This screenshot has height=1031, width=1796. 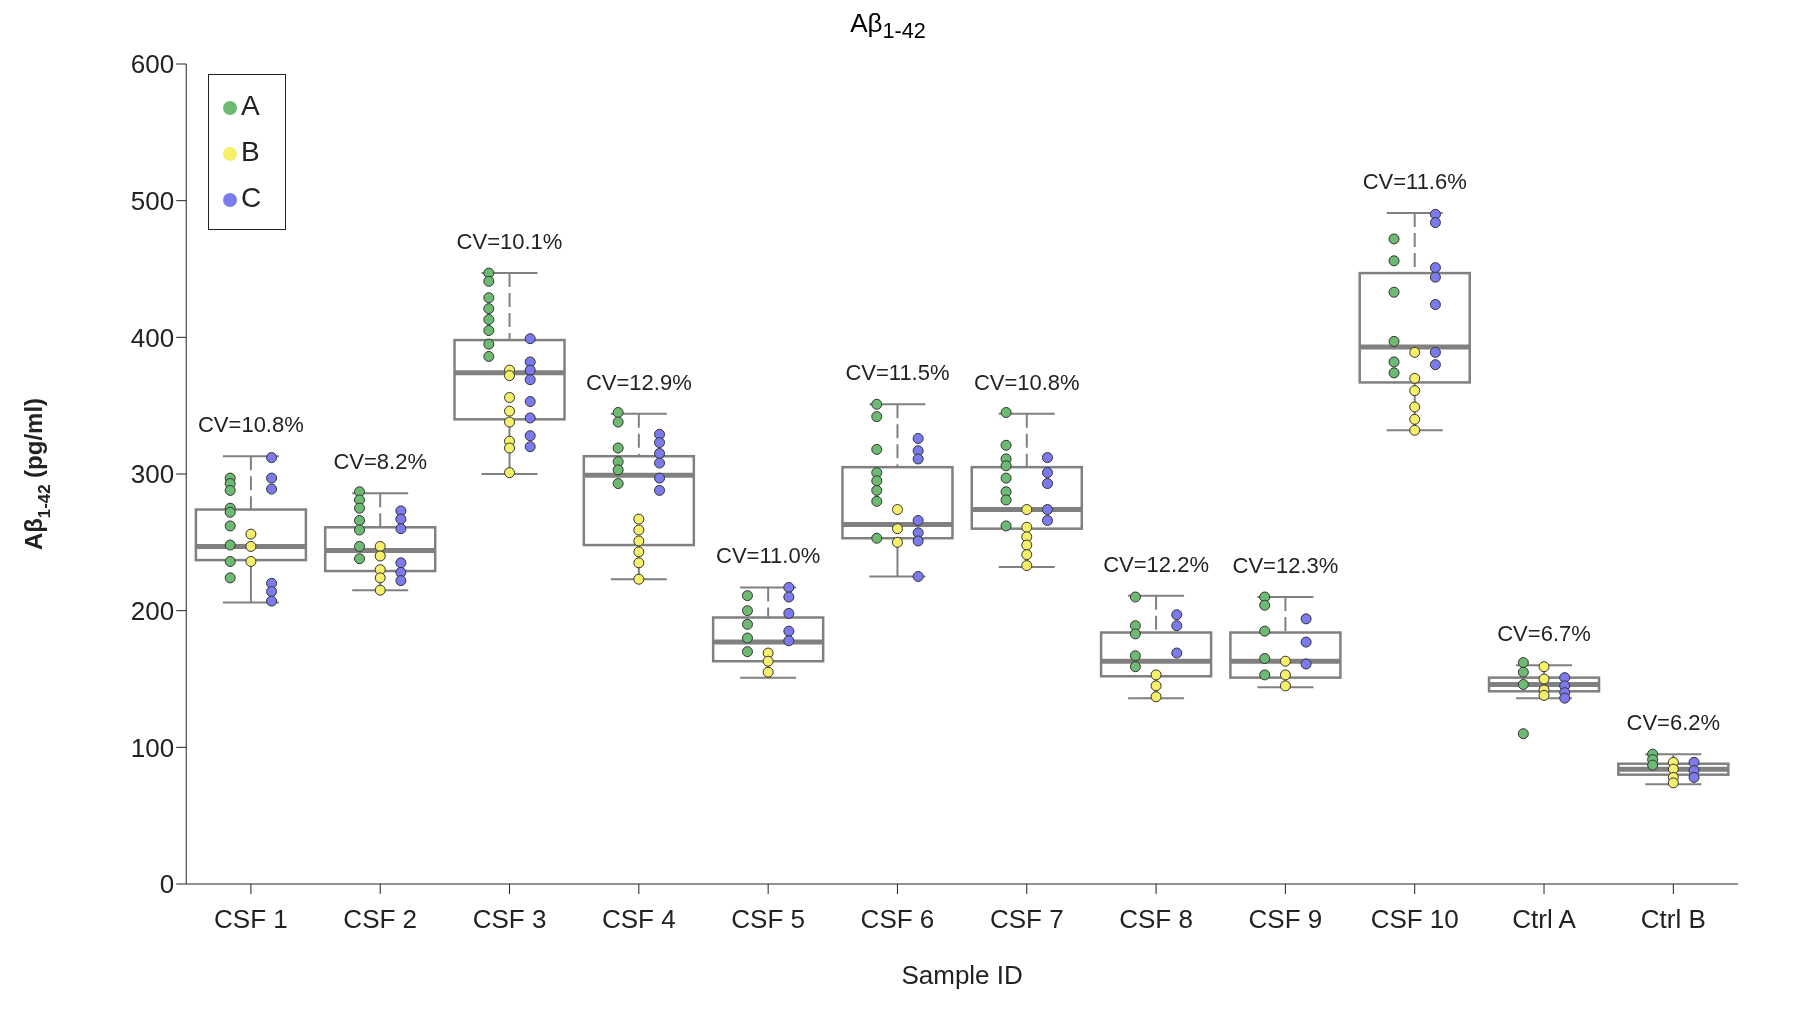 What do you see at coordinates (1026, 919) in the screenshot?
I see `x-tick-label: CSF 7` at bounding box center [1026, 919].